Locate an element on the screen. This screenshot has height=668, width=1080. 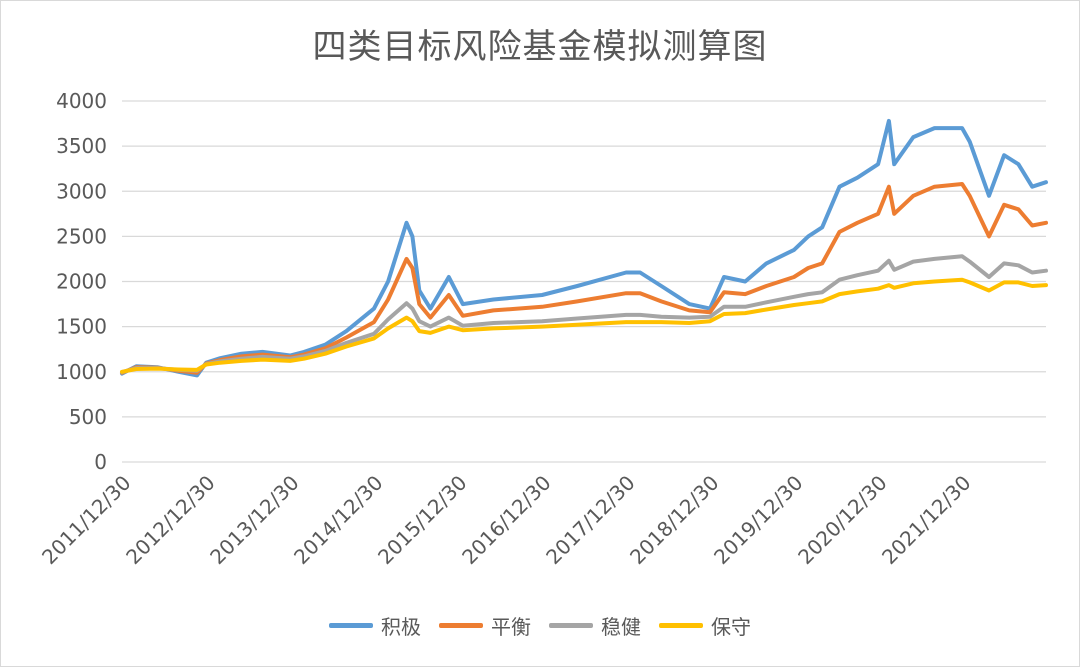
legend: 积极 平衡 稳健 保守 is located at coordinates (540, 625).